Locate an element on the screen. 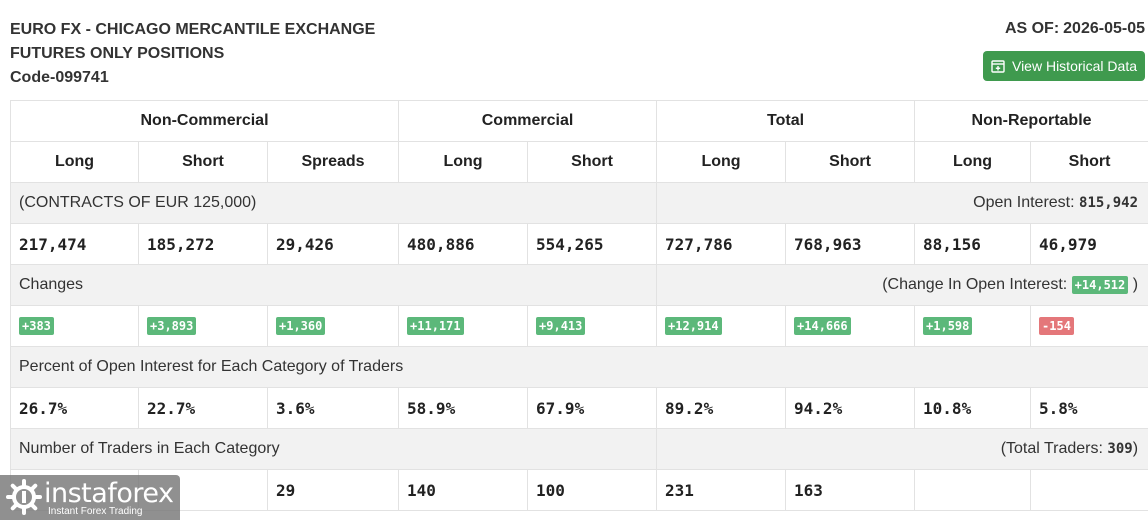 This screenshot has width=1148, height=520. report-title: EURO FX - CHICAGO MERCANTILE EXCHANGE is located at coordinates (193, 29).